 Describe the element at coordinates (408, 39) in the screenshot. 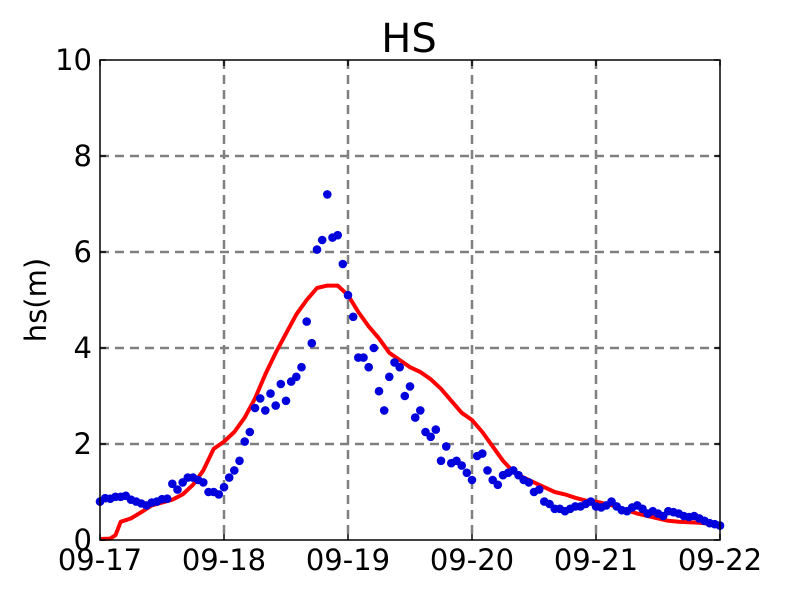

I see `chart-title: HS` at that location.